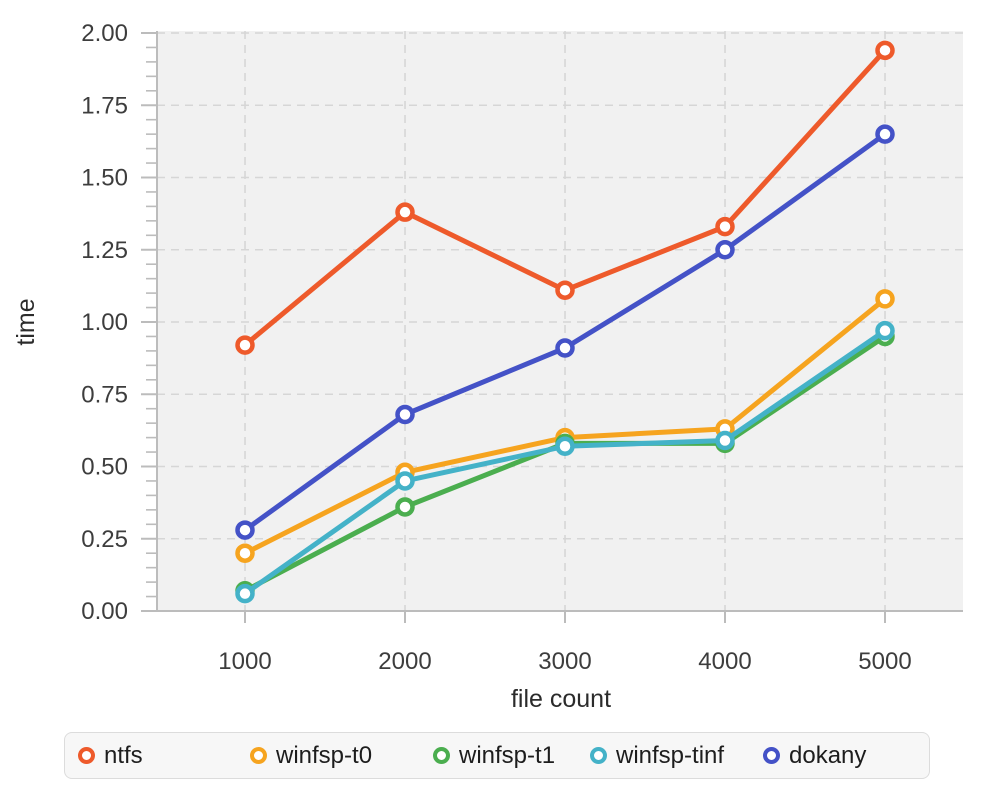  What do you see at coordinates (324, 755) in the screenshot?
I see `legend-label: winfsp-t0` at bounding box center [324, 755].